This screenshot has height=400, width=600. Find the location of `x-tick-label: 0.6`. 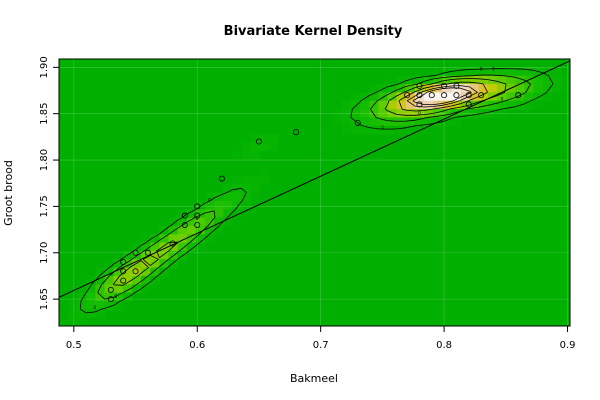

x-tick-label: 0.6 is located at coordinates (197, 345).